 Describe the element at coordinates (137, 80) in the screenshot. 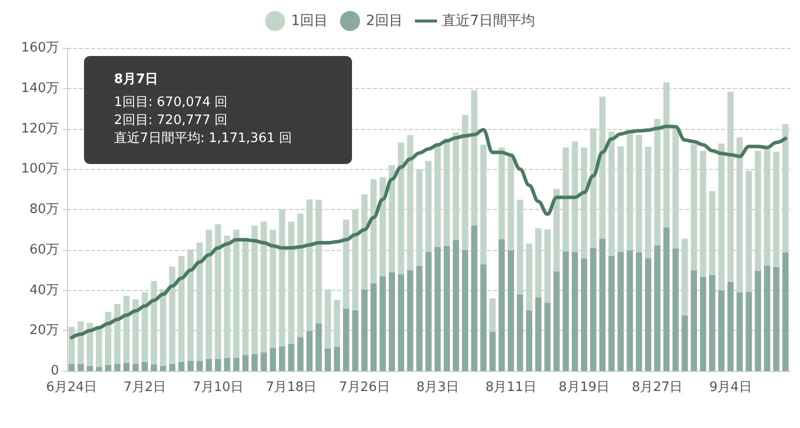

I see `annotation: 8月7日` at that location.